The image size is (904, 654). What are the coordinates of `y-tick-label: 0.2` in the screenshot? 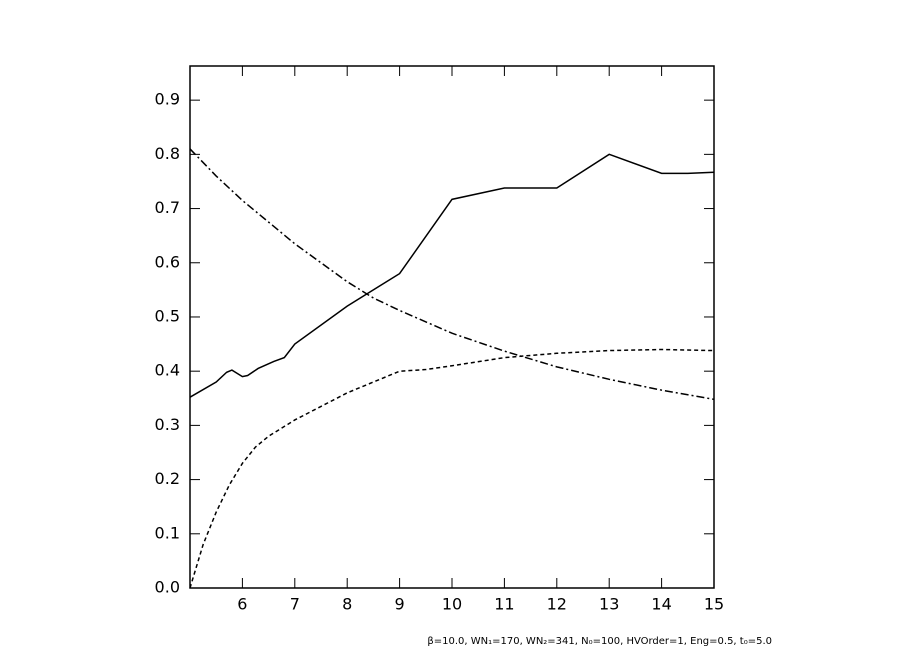 It's located at (167, 478).